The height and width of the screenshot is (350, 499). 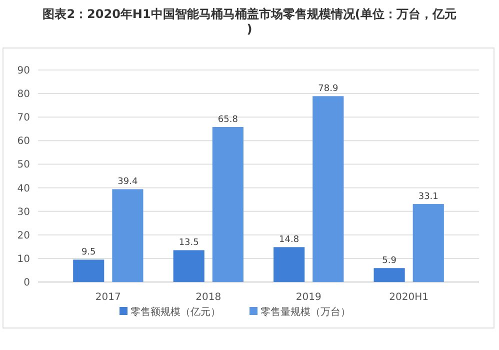 What do you see at coordinates (428, 197) in the screenshot?
I see `data-label: 33.1` at bounding box center [428, 197].